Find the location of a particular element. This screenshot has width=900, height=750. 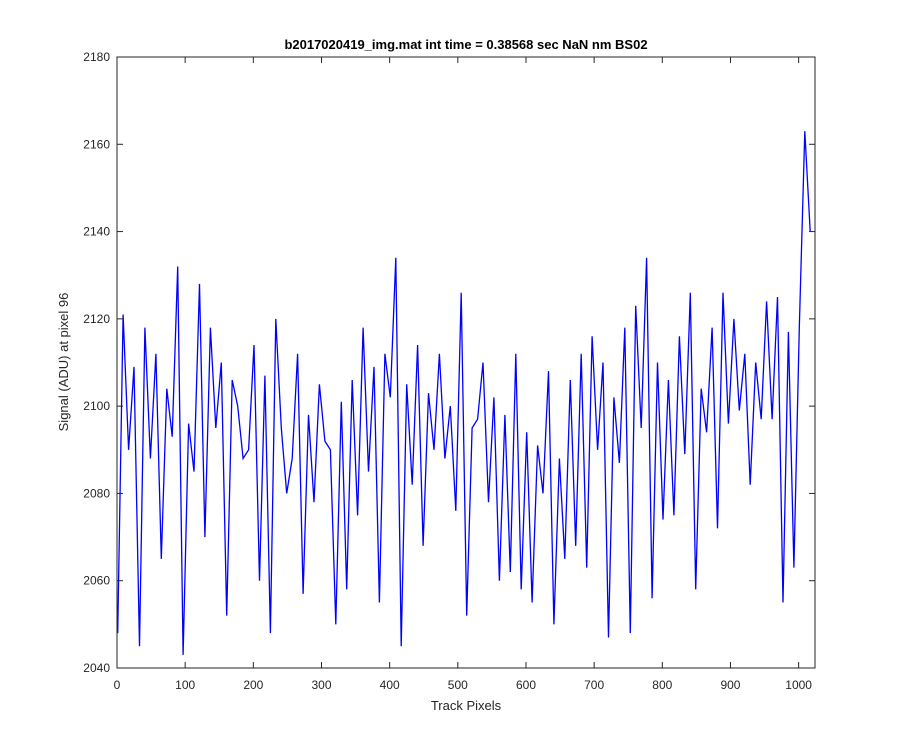

y-tick-label: 2080 is located at coordinates (96, 493).